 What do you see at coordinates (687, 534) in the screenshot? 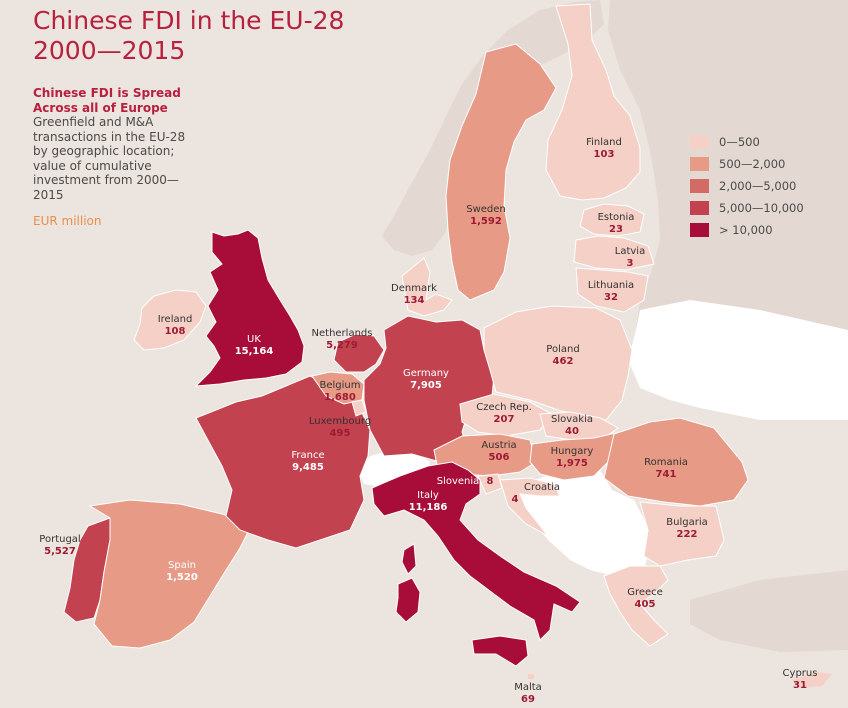
I see `country-value: 222` at bounding box center [687, 534].